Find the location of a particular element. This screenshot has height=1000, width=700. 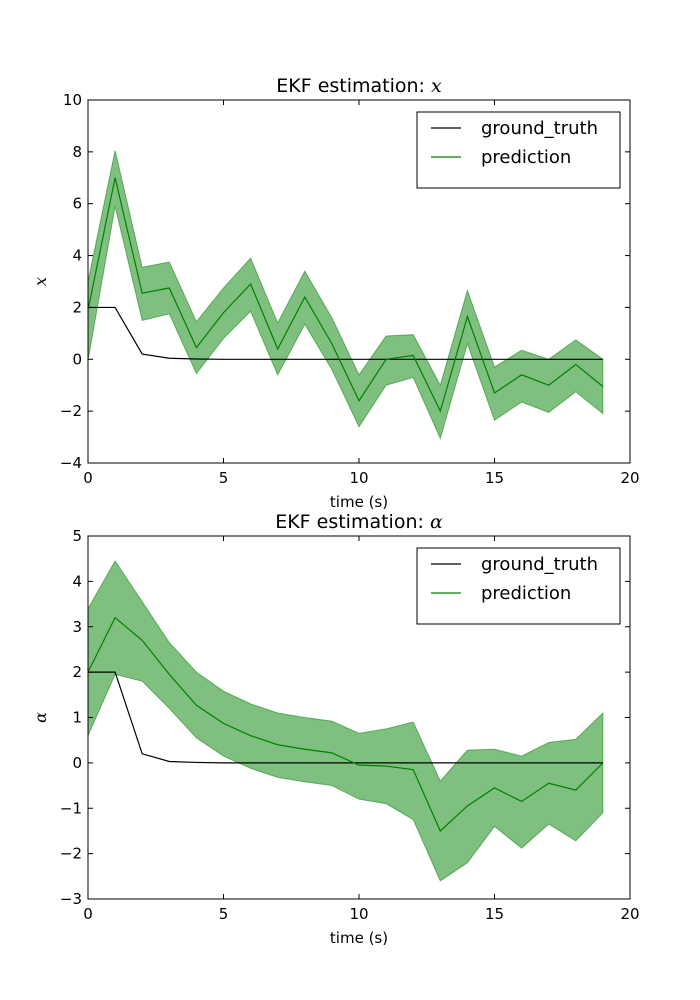

y-tick-label: 1 is located at coordinates (77, 718).